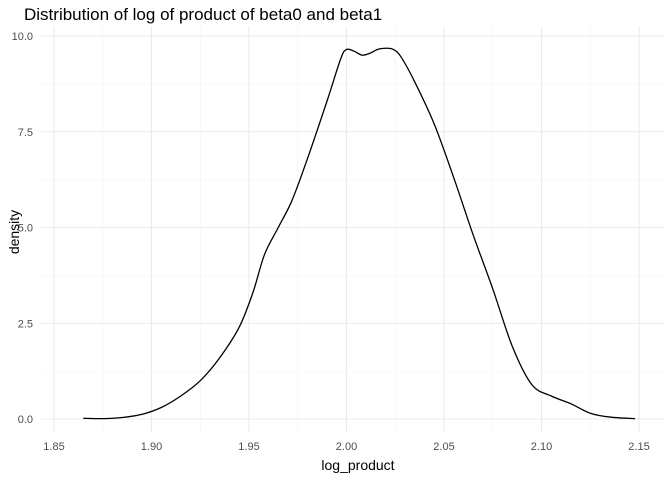 This screenshot has width=672, height=480. I want to click on x-axis-ticks: 1.85 1.90 1.95 2.00 2.05 2.10 2.15, so click(346, 447).